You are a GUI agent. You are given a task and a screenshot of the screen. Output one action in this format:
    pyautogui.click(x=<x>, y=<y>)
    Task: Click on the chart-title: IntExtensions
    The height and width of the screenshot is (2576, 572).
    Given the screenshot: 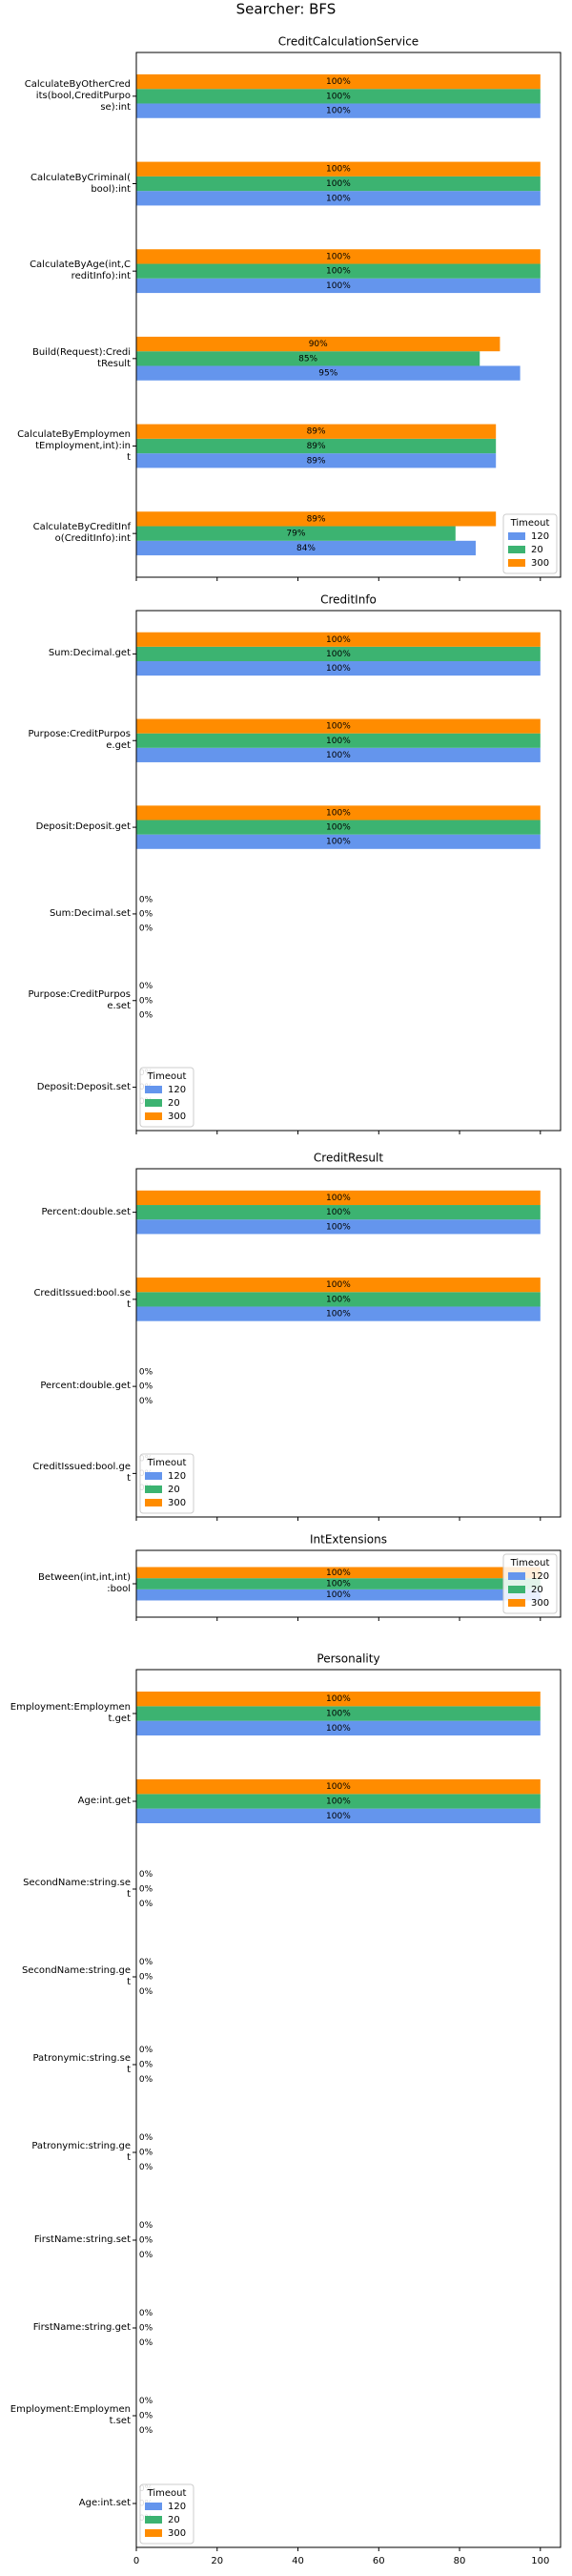 What is the action you would take?
    pyautogui.click(x=349, y=1540)
    